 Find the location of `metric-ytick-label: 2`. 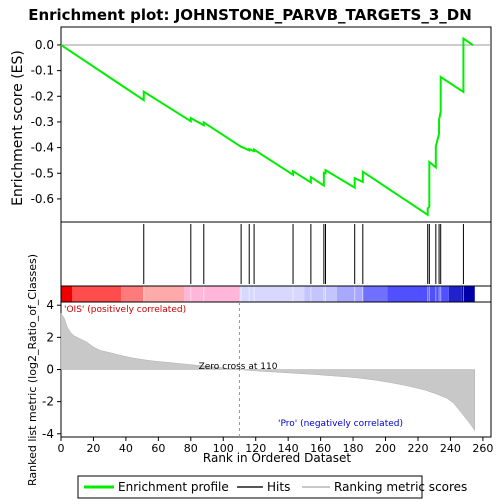

metric-ytick-label: 2 is located at coordinates (50, 337).